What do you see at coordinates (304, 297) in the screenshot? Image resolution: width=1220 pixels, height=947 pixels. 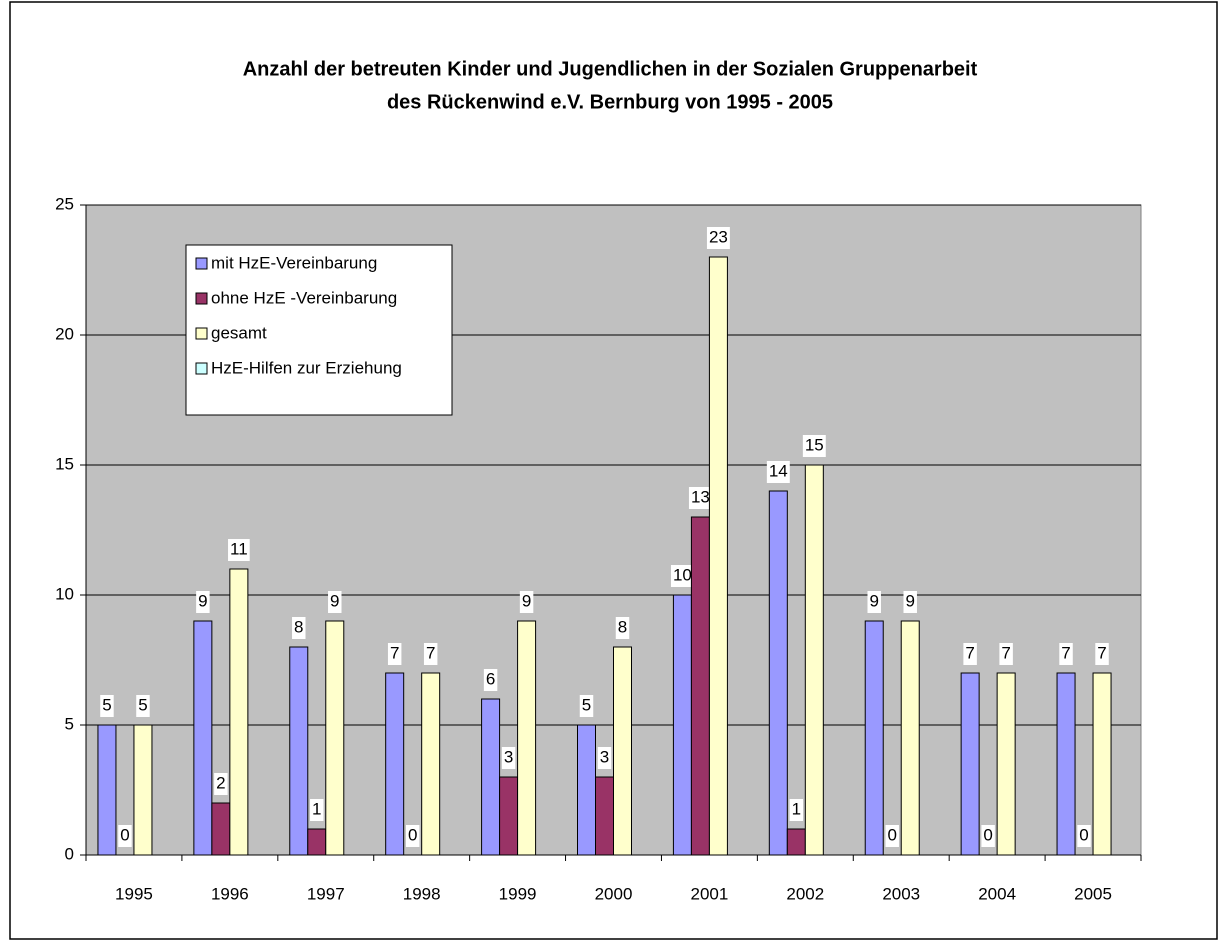 I see `legend-label: ohne HzE -Vereinbarung` at bounding box center [304, 297].